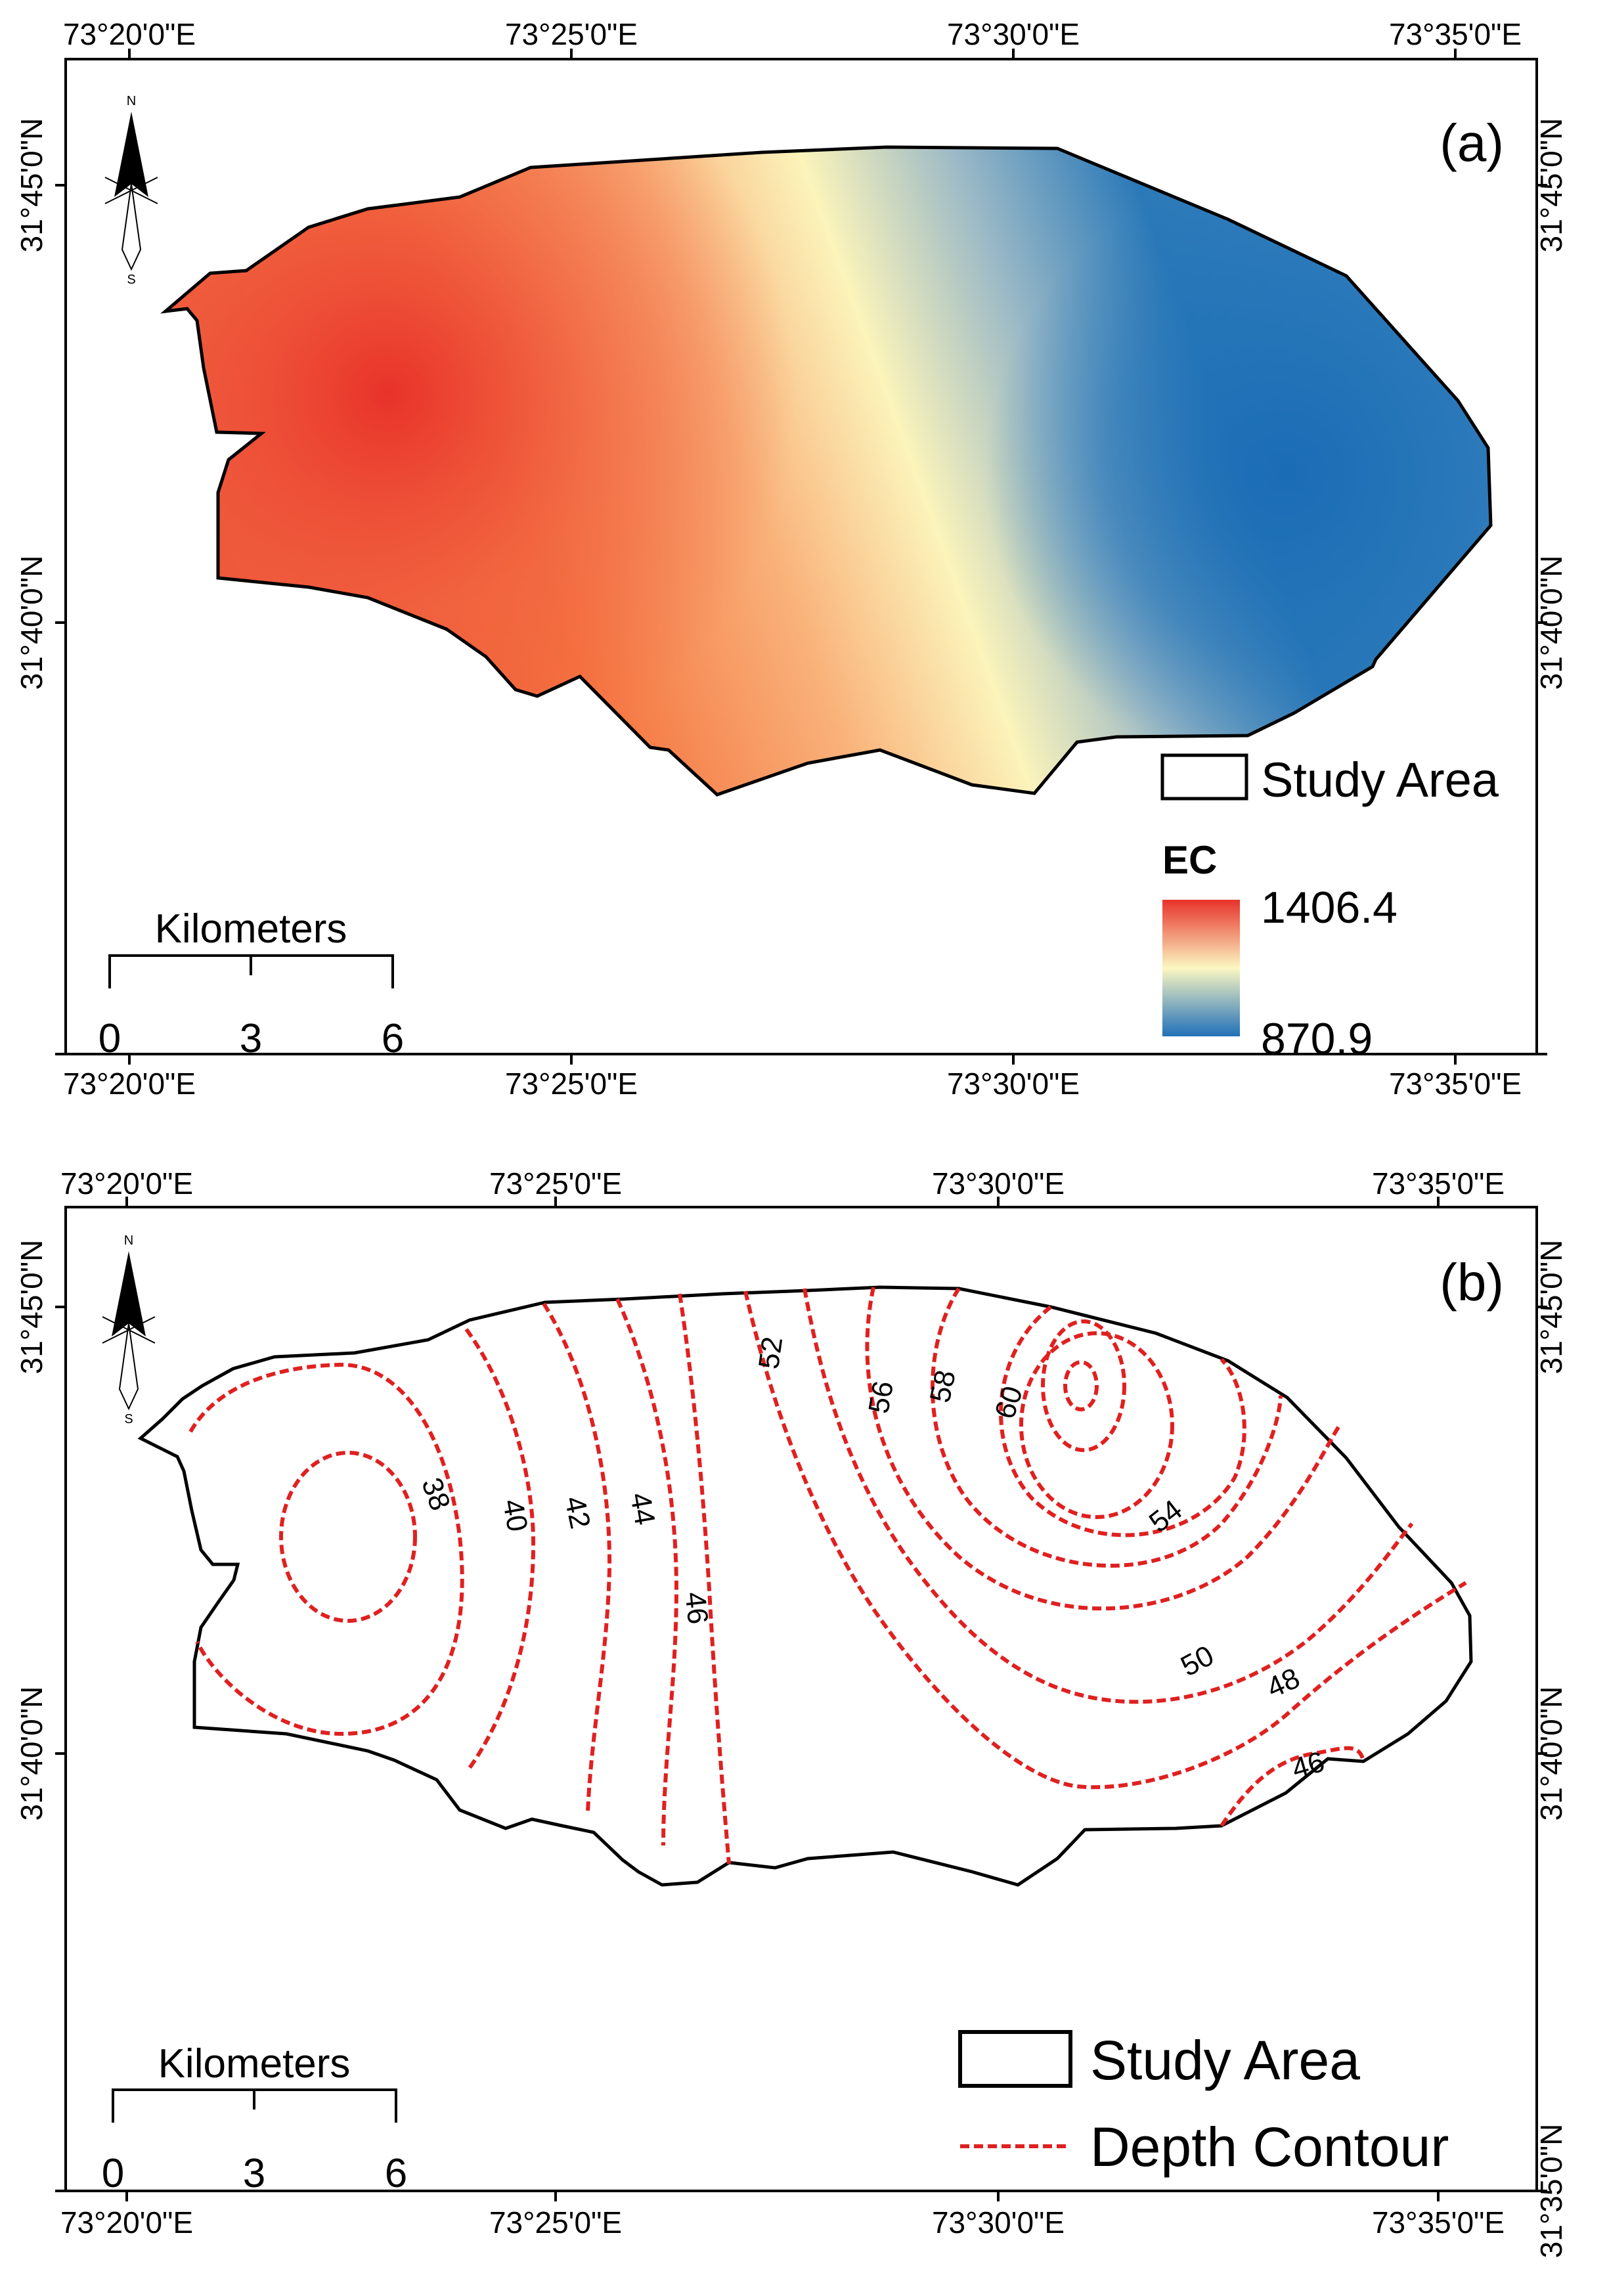 The width and height of the screenshot is (1607, 2296). Describe the element at coordinates (129, 1084) in the screenshot. I see `bottom-tick-a-0: 73°20'0"E` at that location.